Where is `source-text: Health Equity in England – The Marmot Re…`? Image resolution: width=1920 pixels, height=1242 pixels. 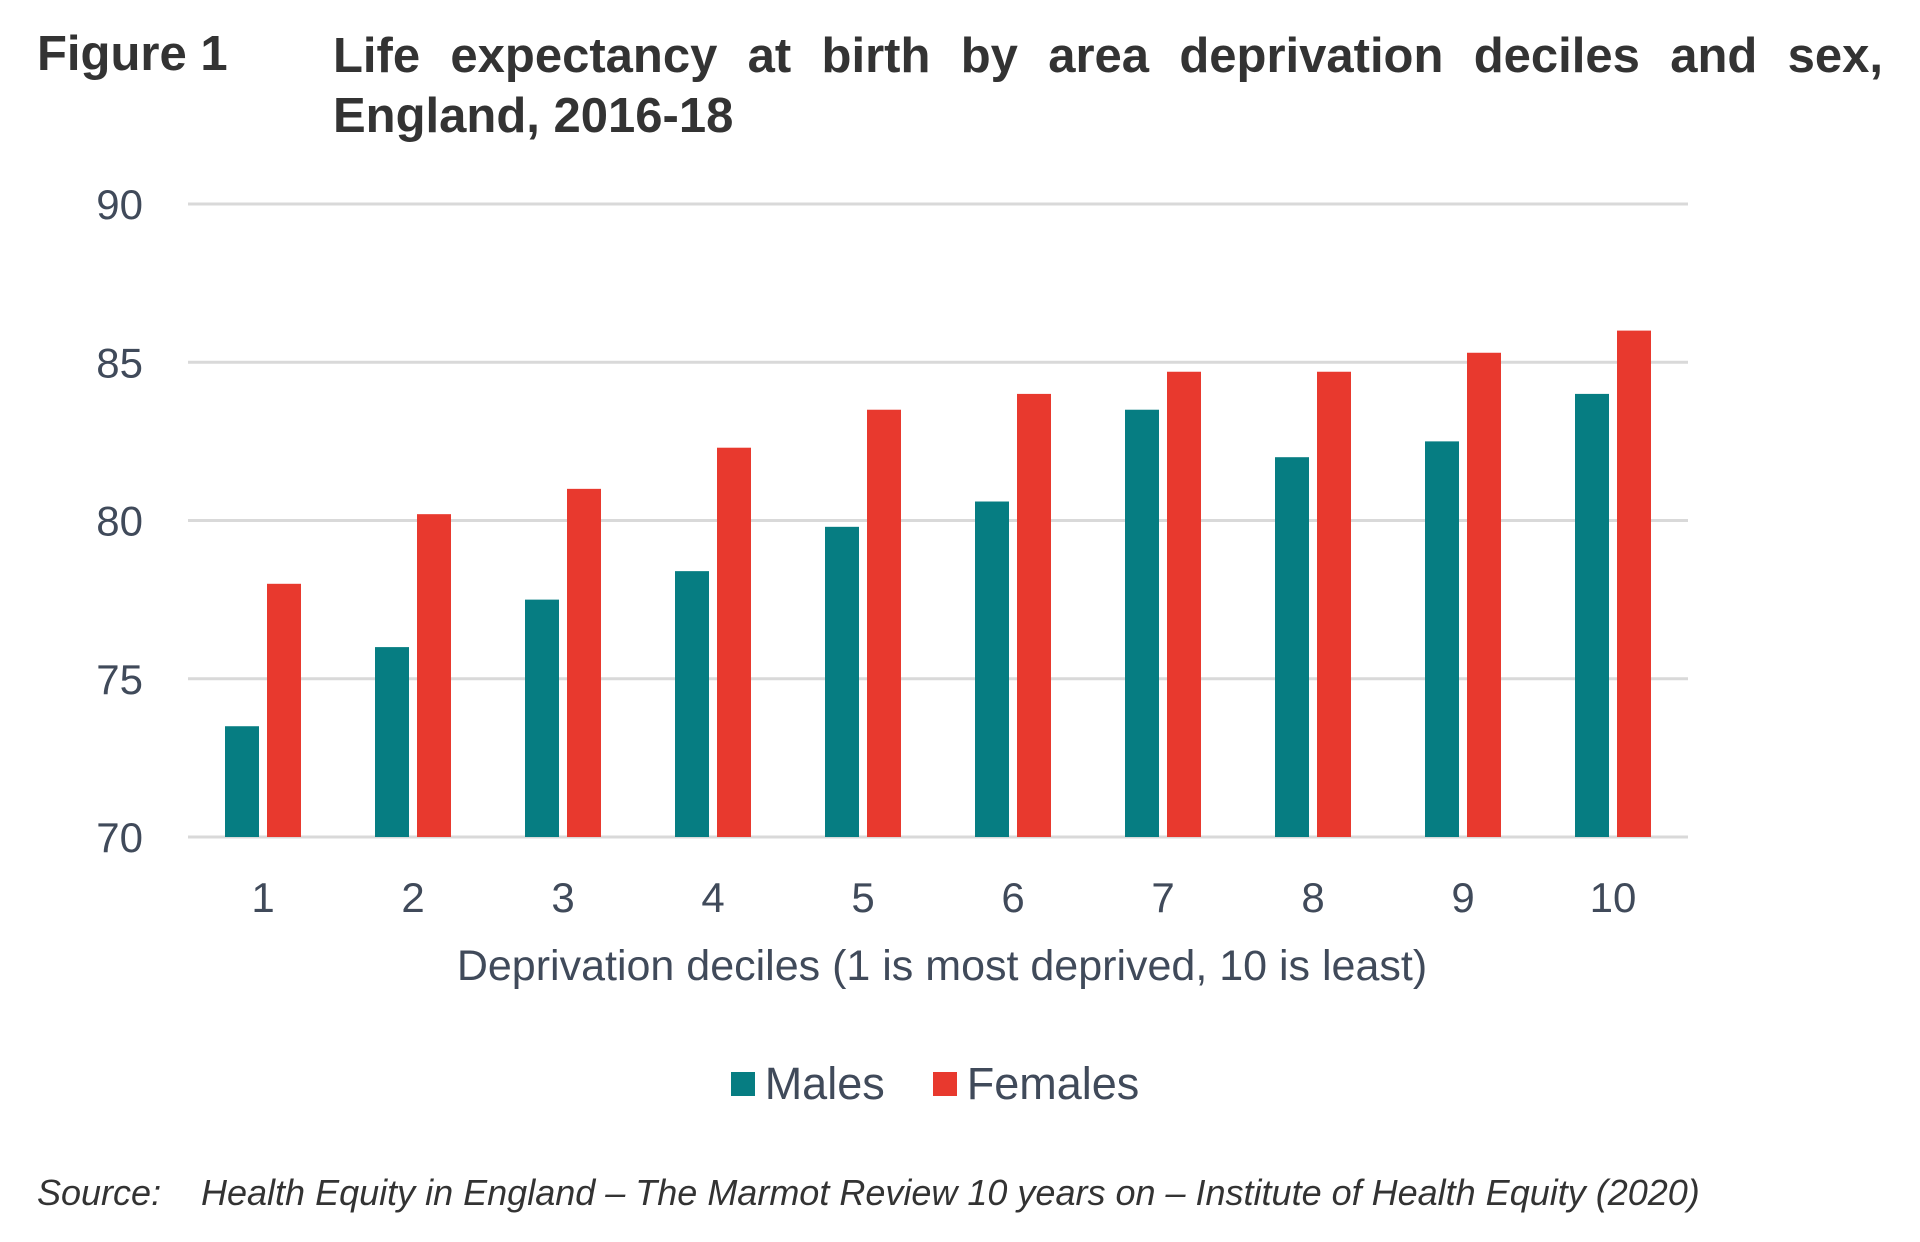 source-text: Health Equity in England – The Marmot Re… is located at coordinates (950, 1192).